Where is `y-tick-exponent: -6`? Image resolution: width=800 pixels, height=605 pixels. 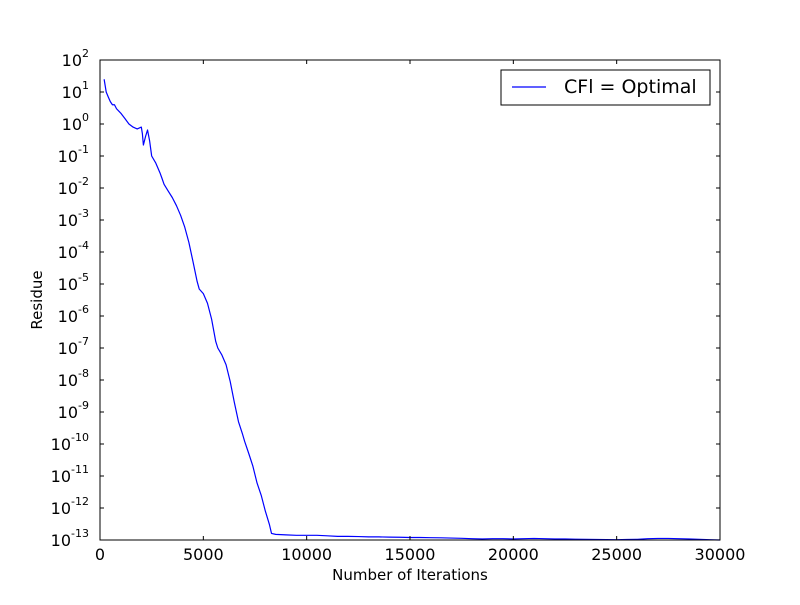
y-tick-exponent: -6 is located at coordinates (83, 309).